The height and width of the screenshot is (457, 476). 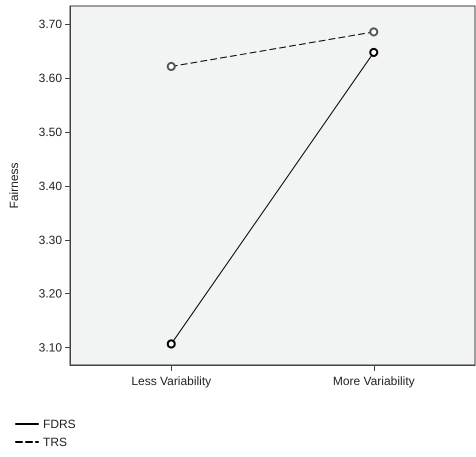 What do you see at coordinates (50, 23) in the screenshot?
I see `y-tick-label: 3.70` at bounding box center [50, 23].